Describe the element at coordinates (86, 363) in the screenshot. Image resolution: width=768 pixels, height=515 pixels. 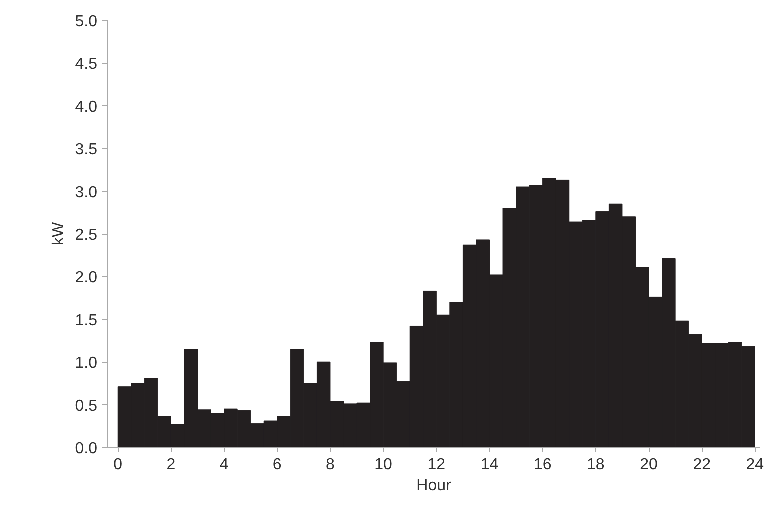
I see `y-tick-label: 1.0` at that location.